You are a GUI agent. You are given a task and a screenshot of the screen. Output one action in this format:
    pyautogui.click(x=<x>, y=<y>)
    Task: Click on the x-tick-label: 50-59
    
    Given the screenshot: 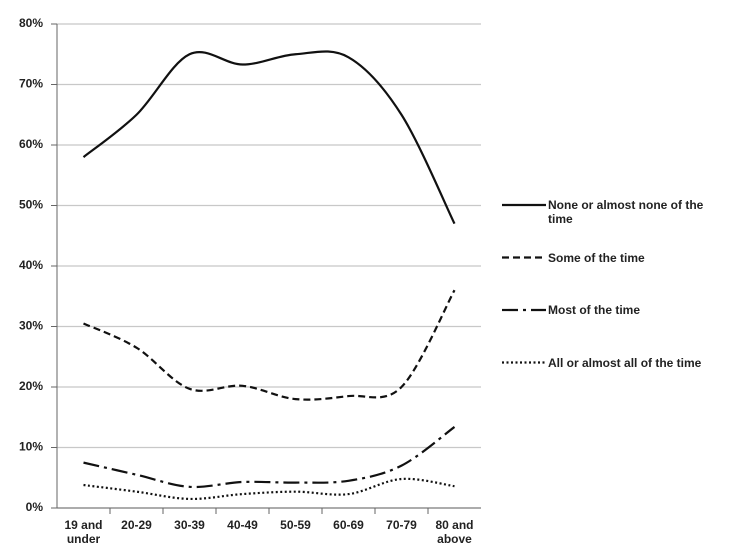 What is the action you would take?
    pyautogui.click(x=295, y=525)
    